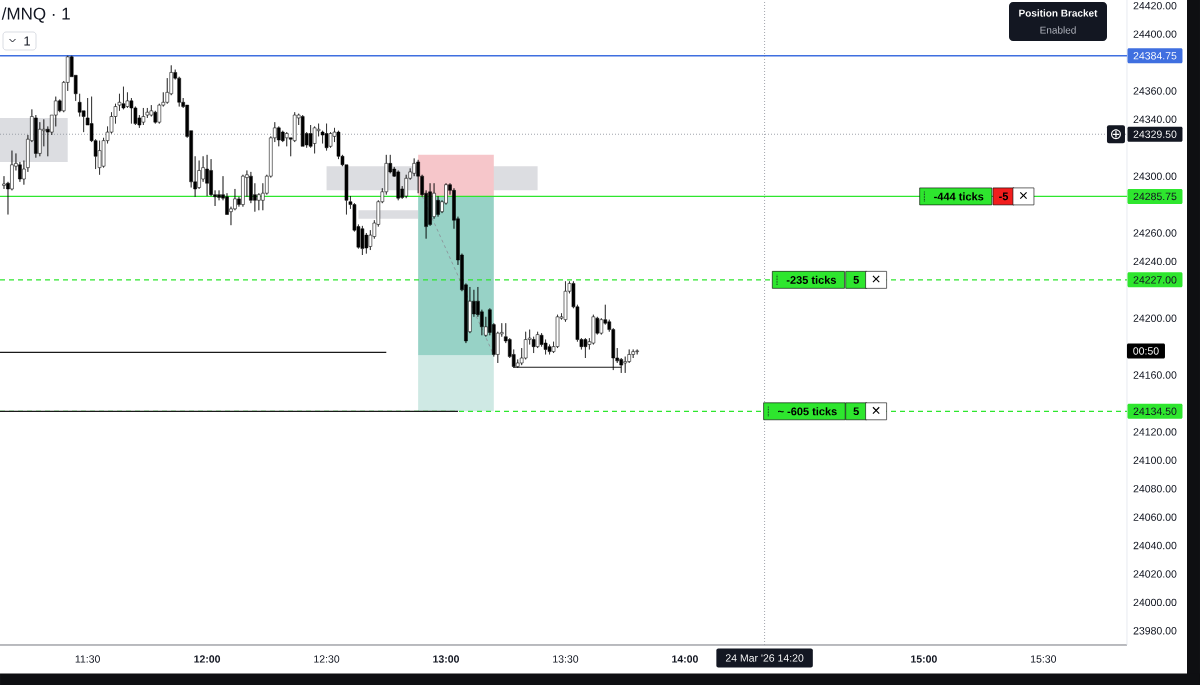 This screenshot has height=685, width=1200. What do you see at coordinates (1155, 5) in the screenshot?
I see `y-tick-label: 24420.00` at bounding box center [1155, 5].